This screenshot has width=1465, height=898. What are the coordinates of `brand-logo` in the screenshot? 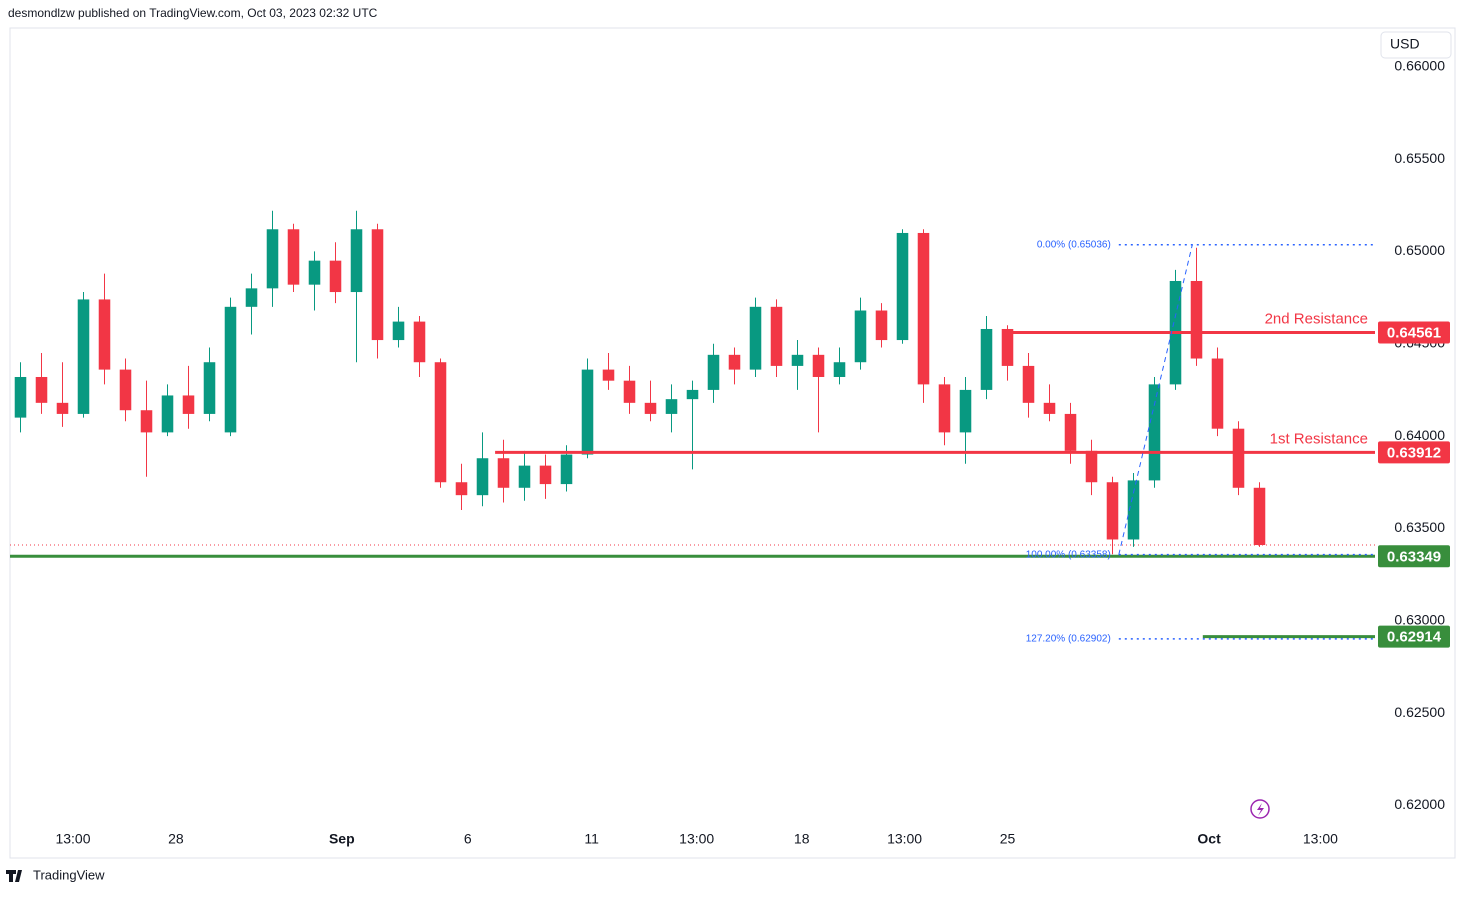 It's located at (14, 876).